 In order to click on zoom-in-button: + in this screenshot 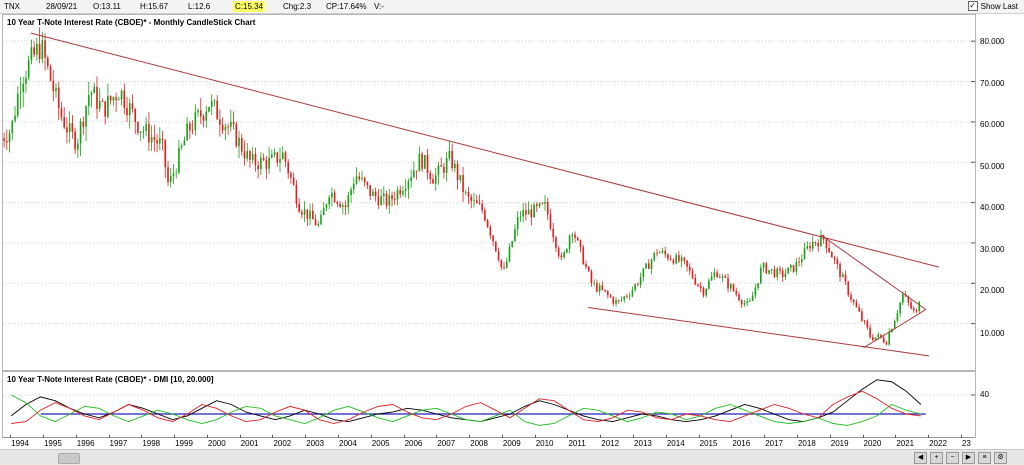, I will do `click(936, 458)`.